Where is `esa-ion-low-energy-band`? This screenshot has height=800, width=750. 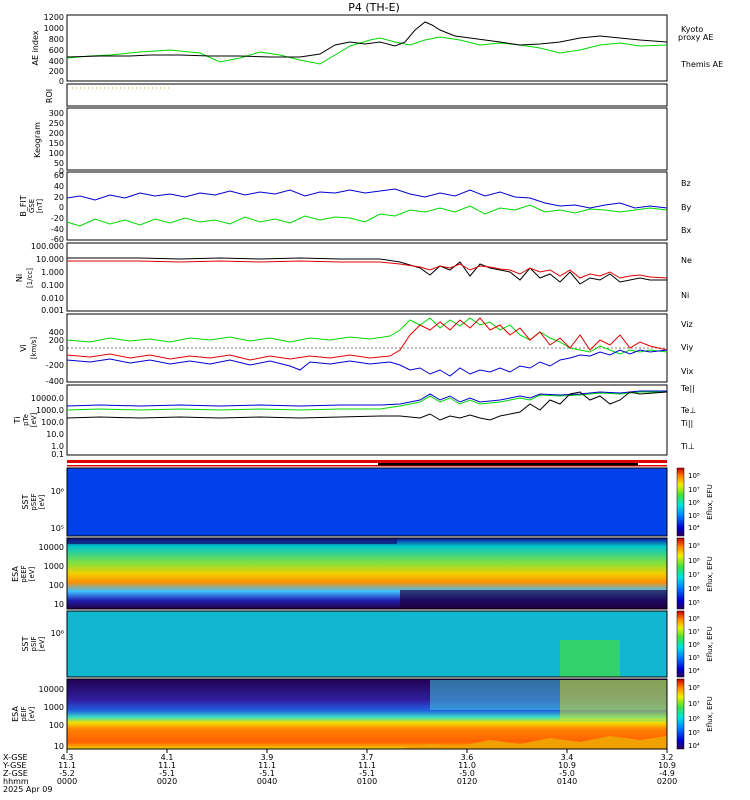 esa-ion-low-energy-band is located at coordinates (533, 742).